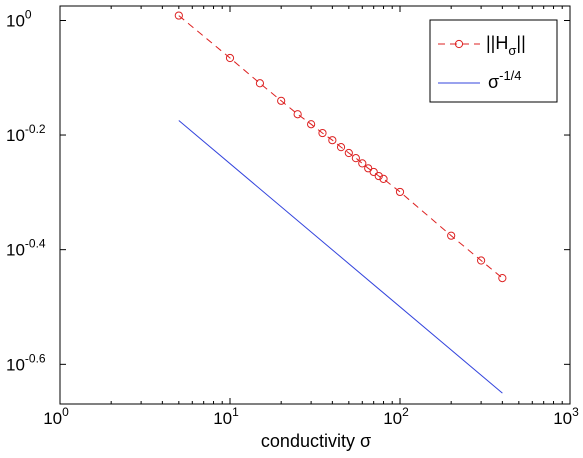  Describe the element at coordinates (26, 362) in the screenshot. I see `y-tick-label: 10-0.6` at that location.